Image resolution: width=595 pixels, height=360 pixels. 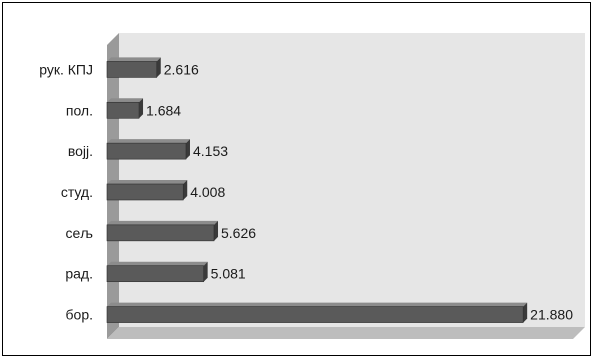 I want to click on value-label: 4.008, so click(x=207, y=192).